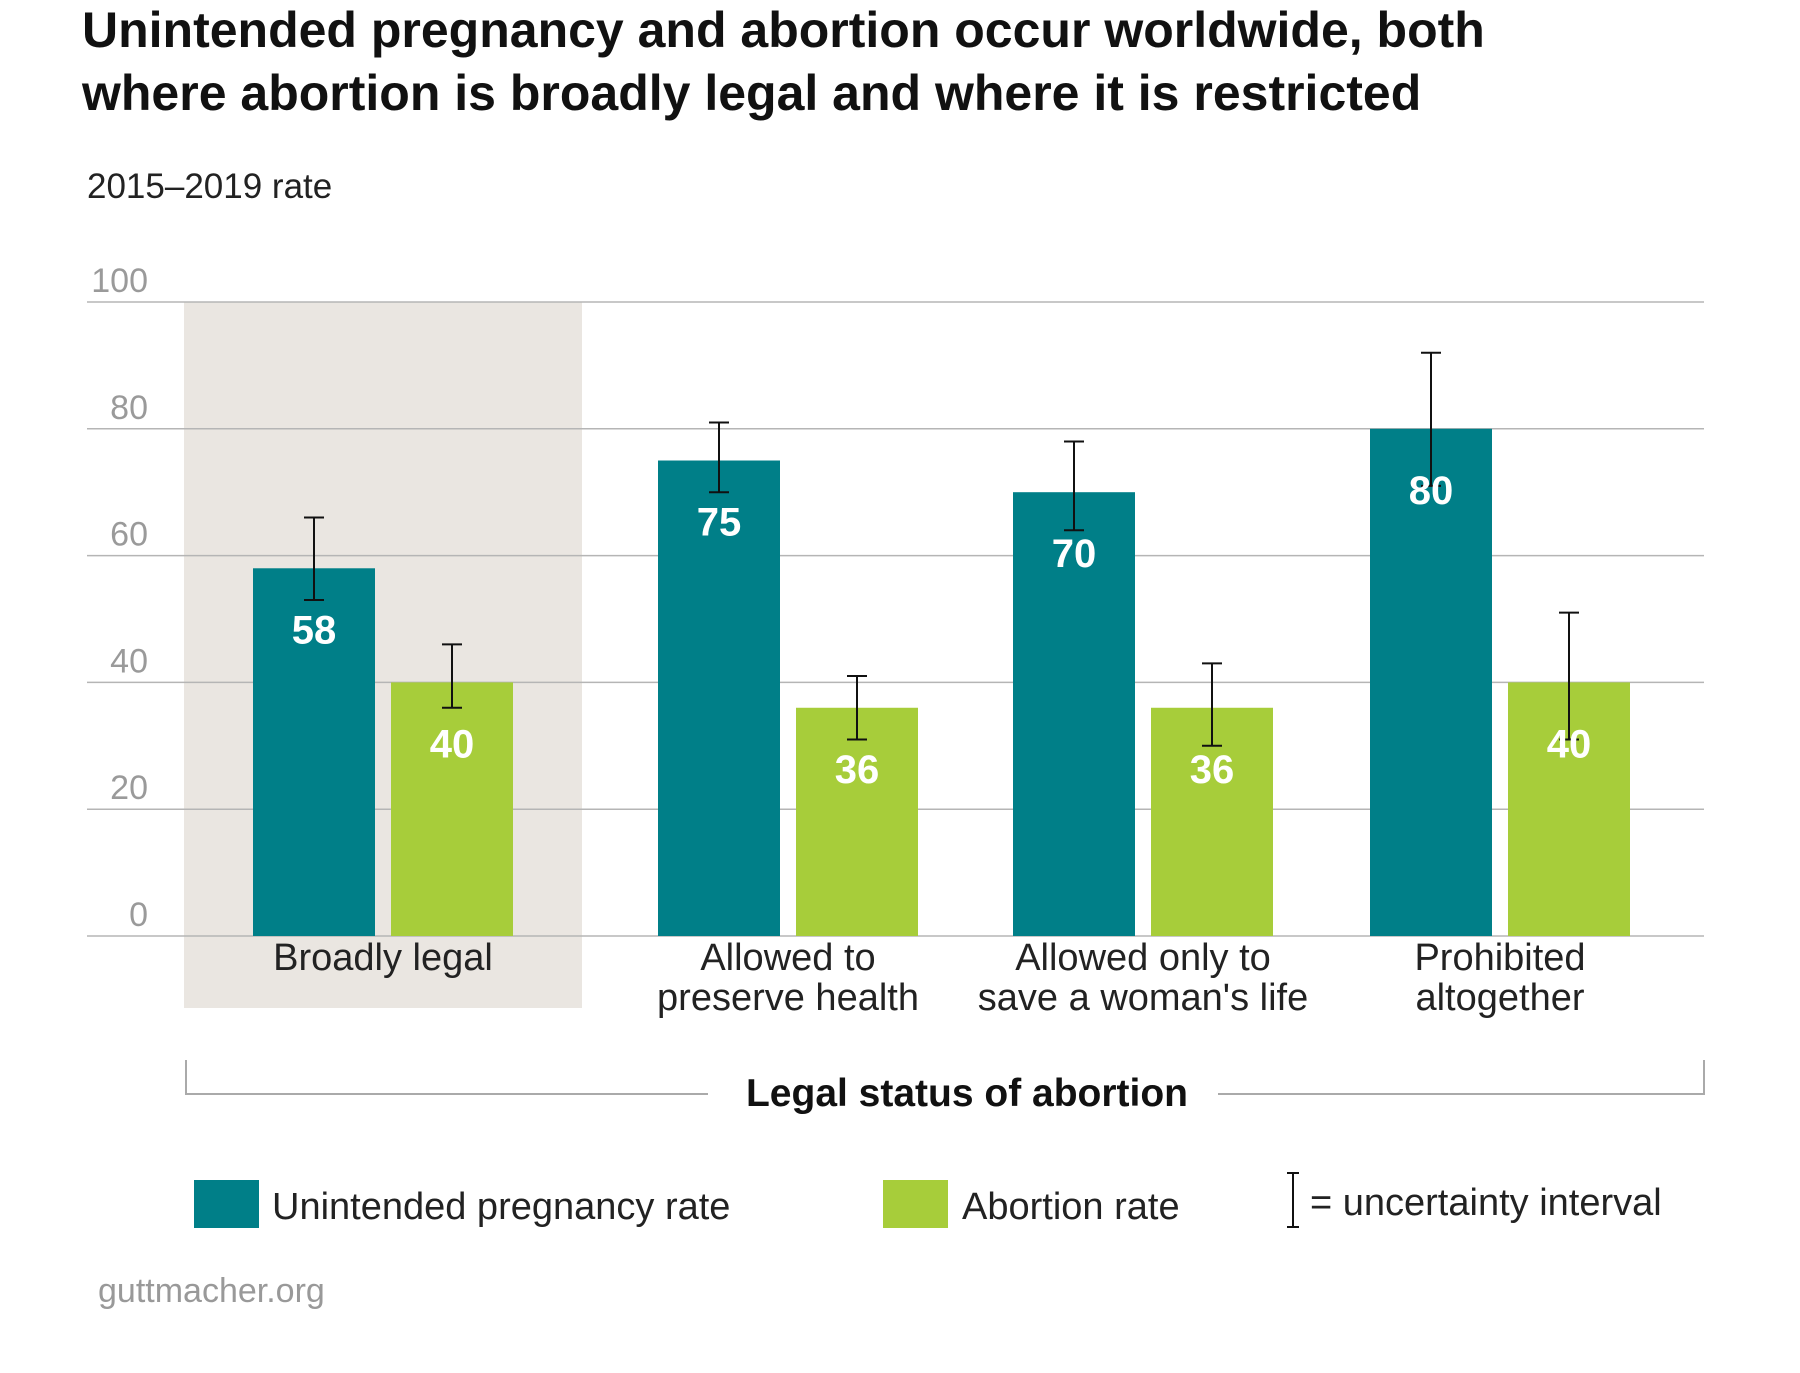 This screenshot has width=1800, height=1373. I want to click on category-label-allowed-to-preserve-health: preserve health, so click(788, 998).